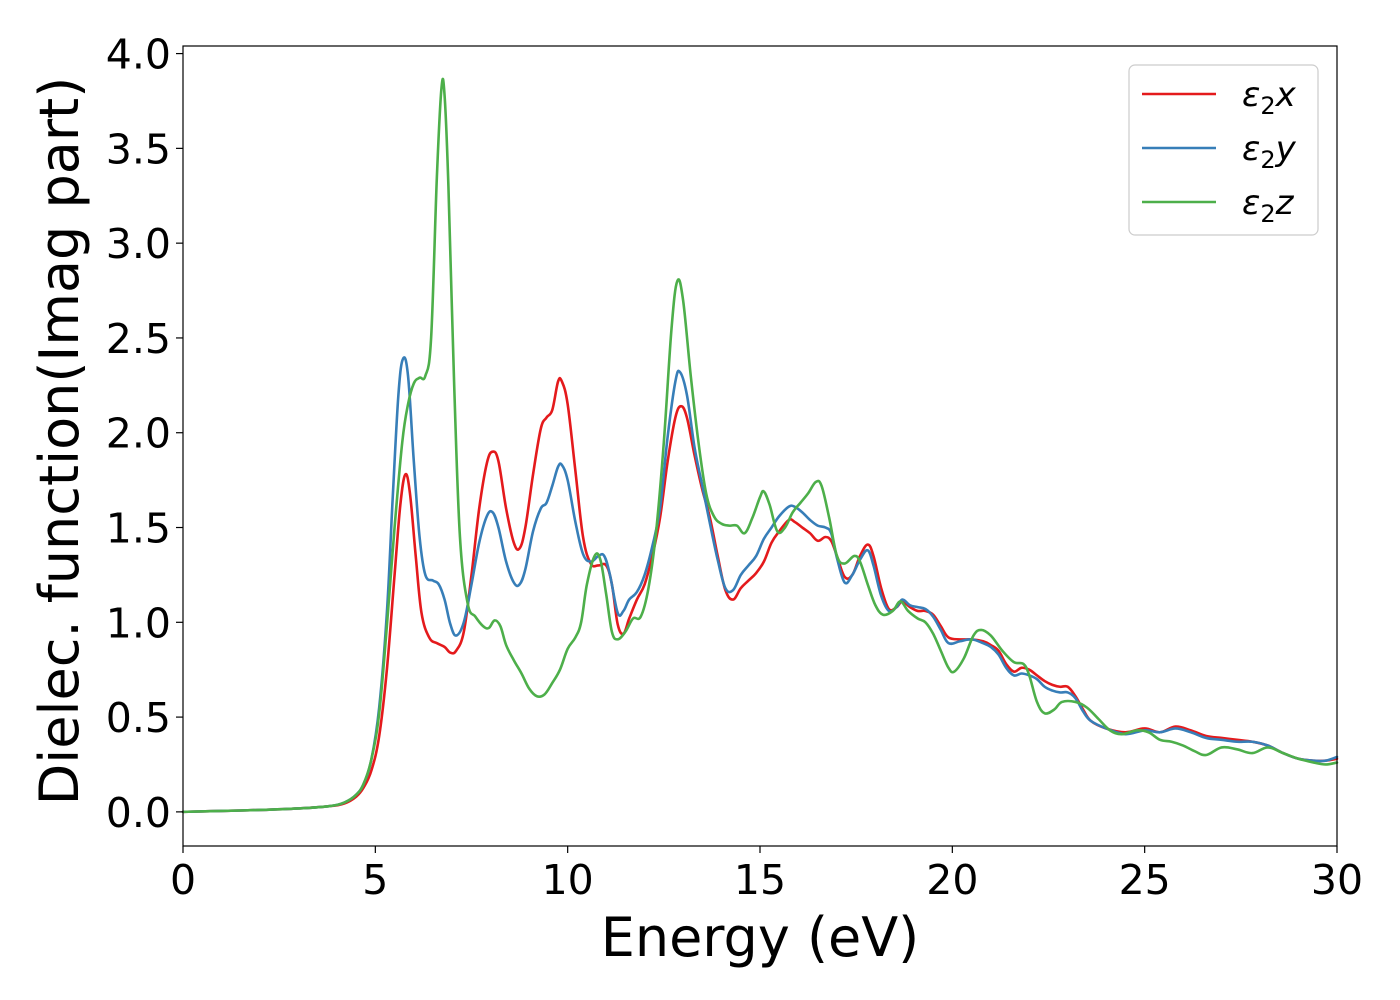  What do you see at coordinates (138, 339) in the screenshot?
I see `y-tick-label: 2.5` at bounding box center [138, 339].